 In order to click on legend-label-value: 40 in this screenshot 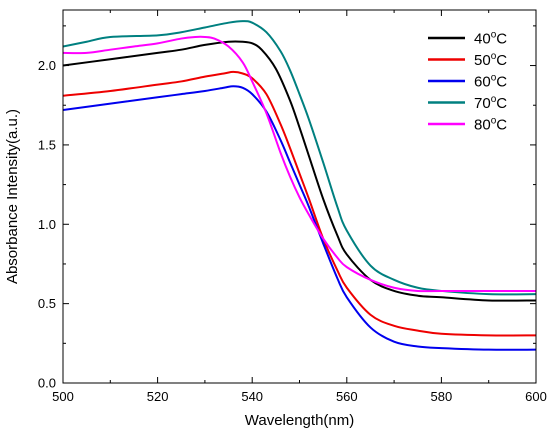, I will do `click(482, 39)`.